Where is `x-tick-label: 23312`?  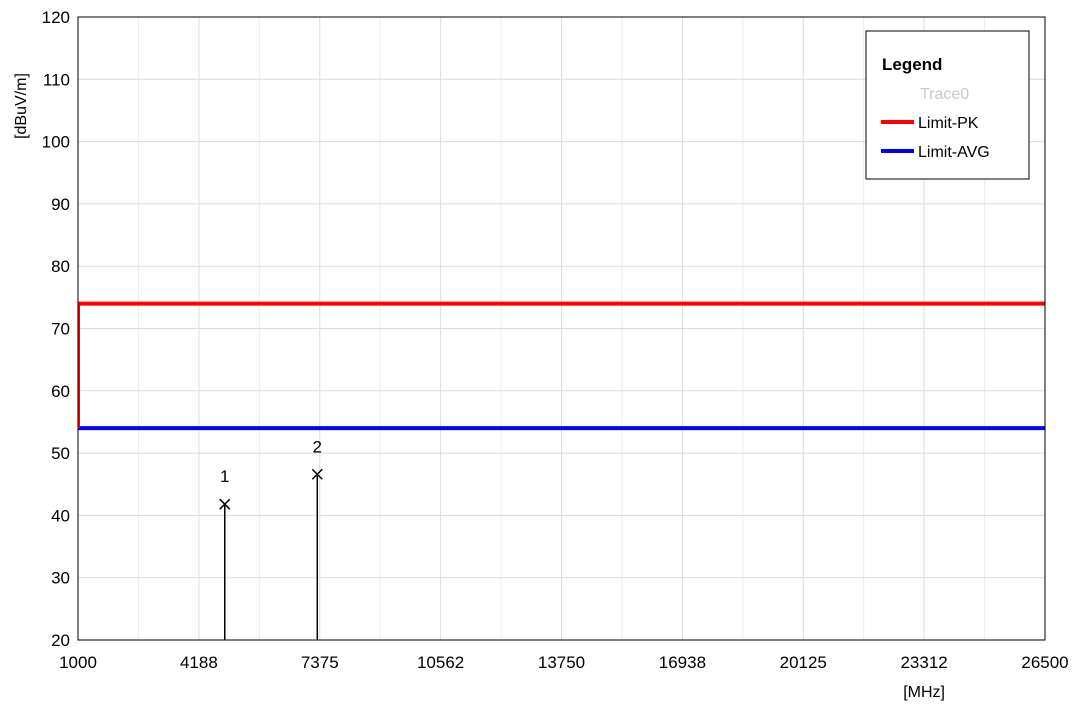 x-tick-label: 23312 is located at coordinates (923, 662).